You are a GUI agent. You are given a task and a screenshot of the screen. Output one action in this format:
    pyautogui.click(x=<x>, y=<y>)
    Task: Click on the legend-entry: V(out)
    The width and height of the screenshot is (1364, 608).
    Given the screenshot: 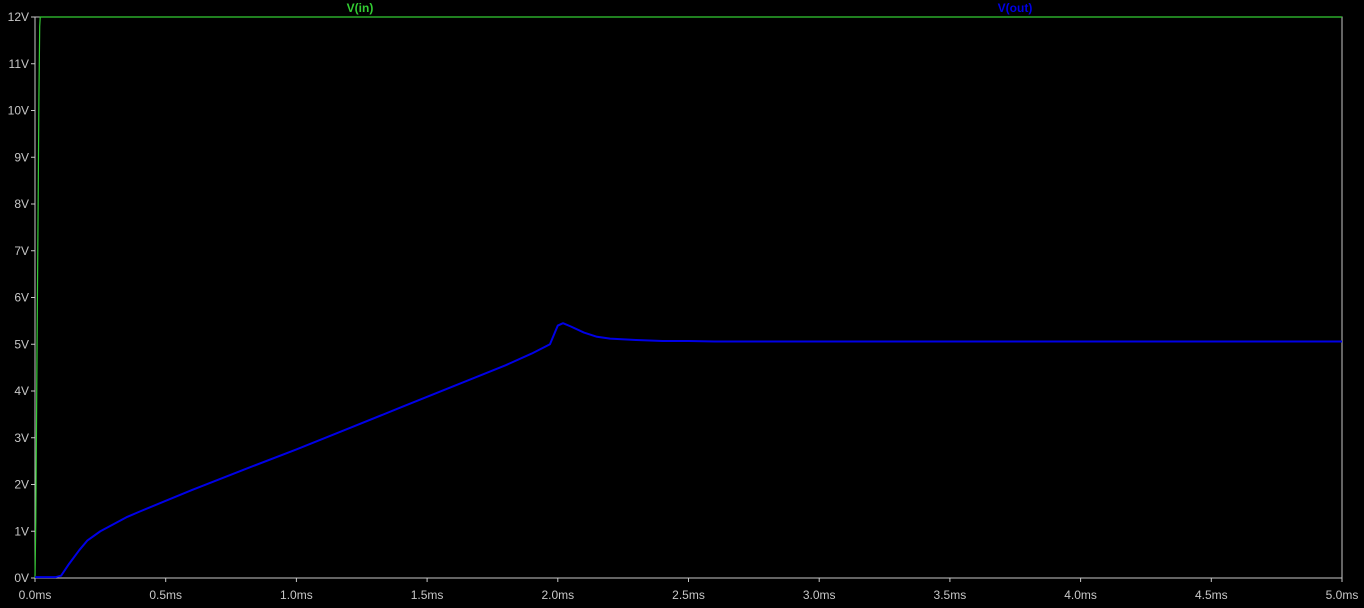 What is the action you would take?
    pyautogui.click(x=1015, y=8)
    